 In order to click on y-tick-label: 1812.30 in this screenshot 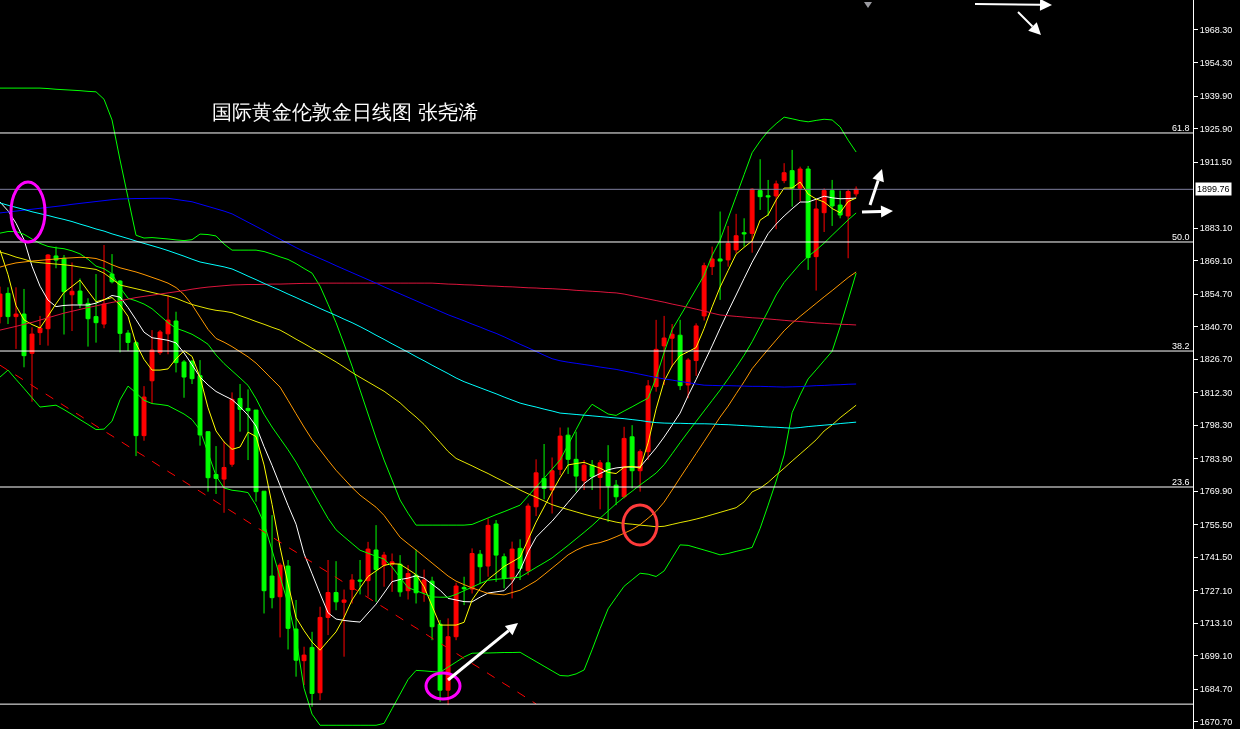, I will do `click(1216, 392)`.